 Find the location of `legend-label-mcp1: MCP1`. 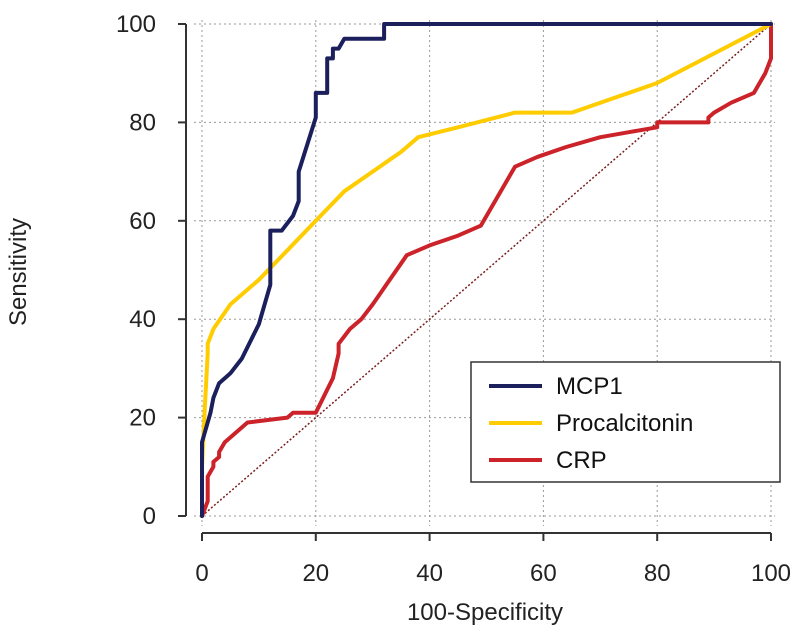

legend-label-mcp1: MCP1 is located at coordinates (589, 386).